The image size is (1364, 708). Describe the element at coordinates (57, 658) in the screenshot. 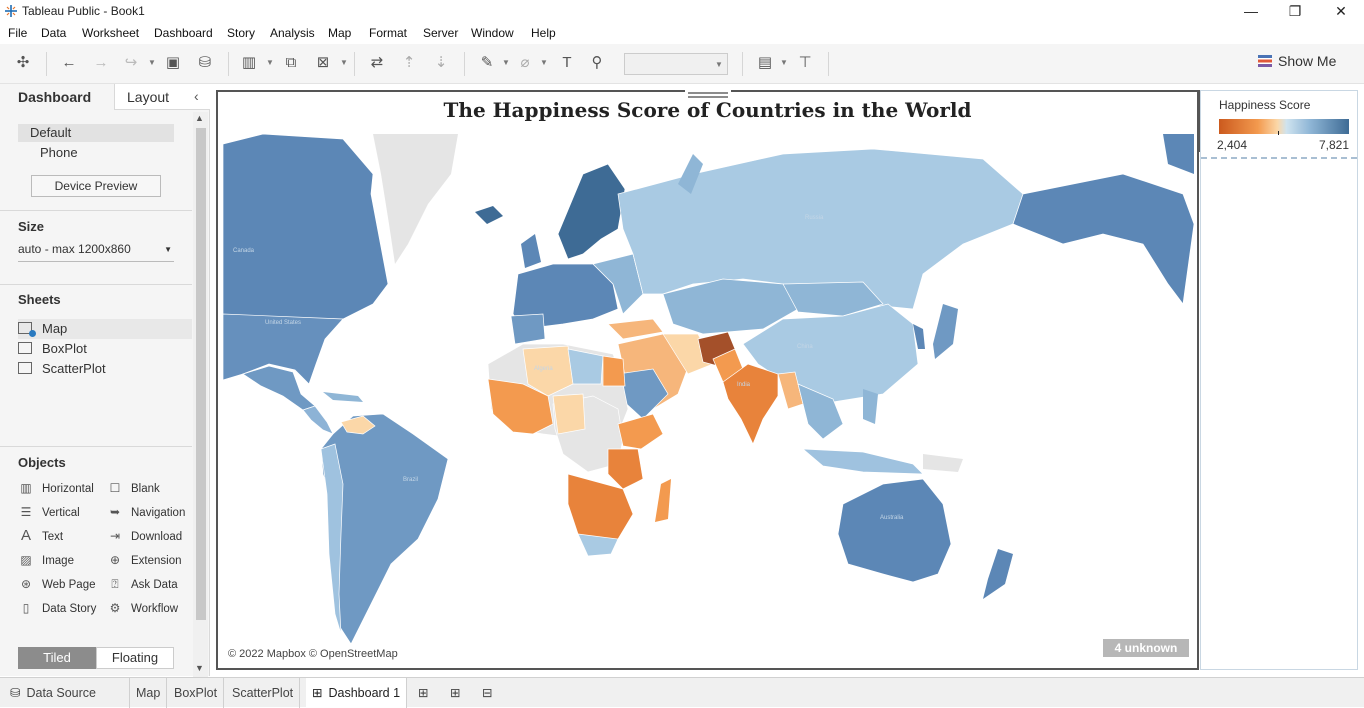

I see `tiled-button: Tiled` at that location.